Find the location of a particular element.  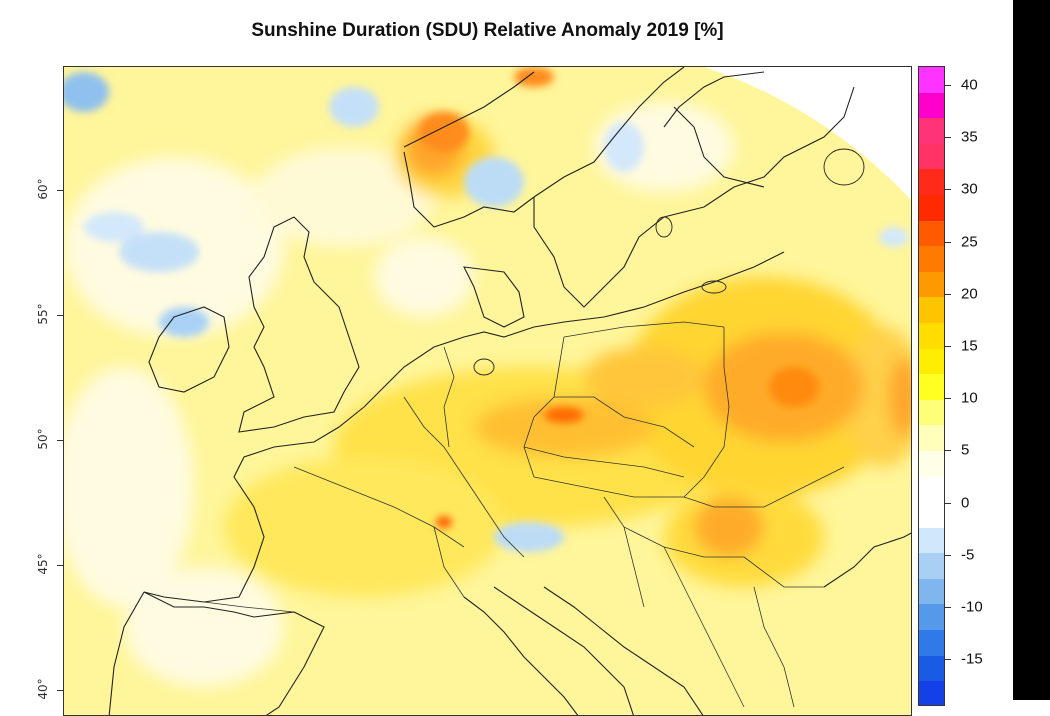

colorbar is located at coordinates (931, 386).